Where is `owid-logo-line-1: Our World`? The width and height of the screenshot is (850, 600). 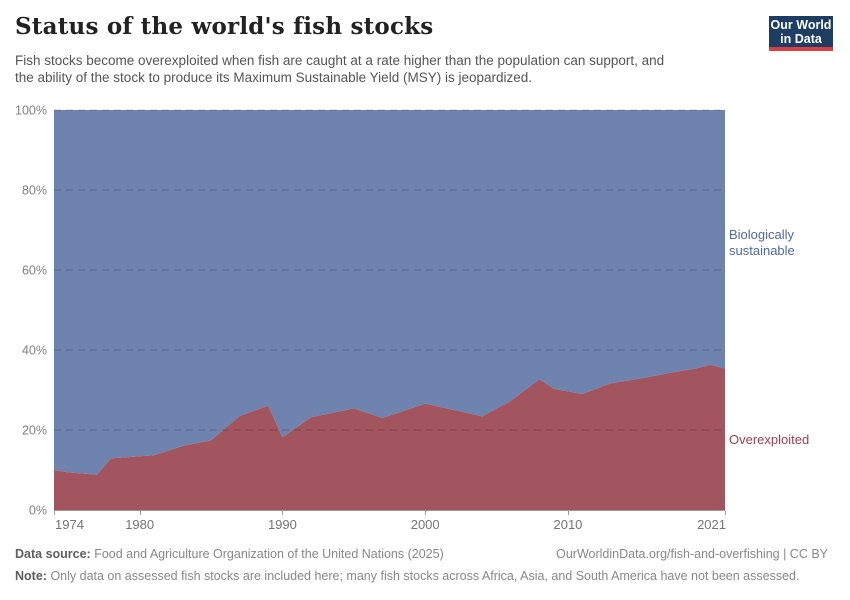
owid-logo-line-1: Our World is located at coordinates (801, 25).